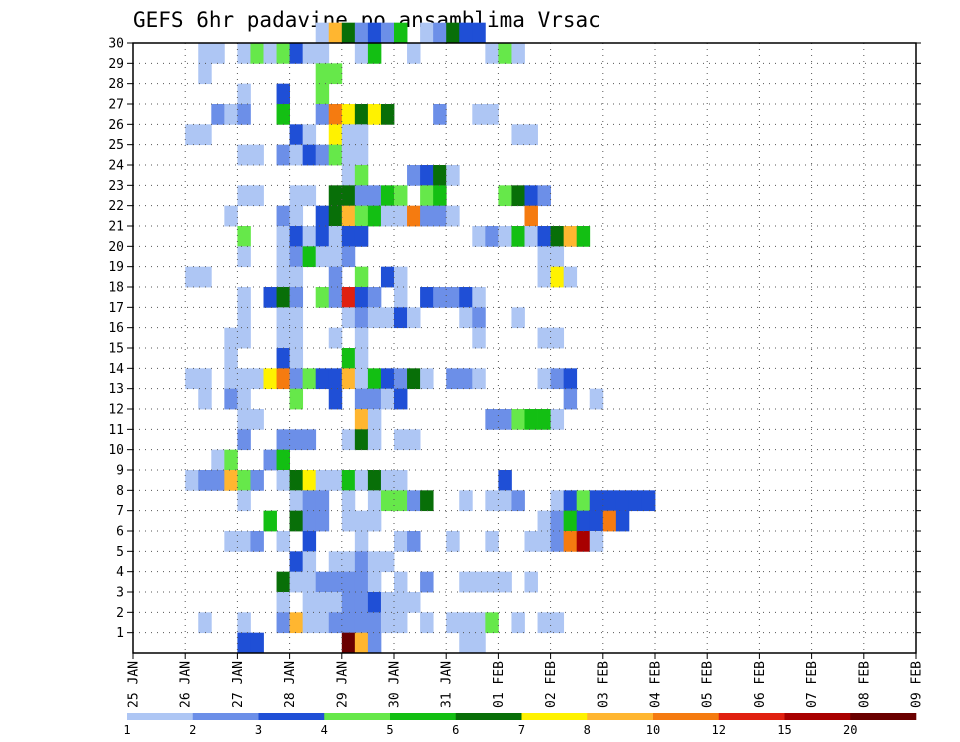  What do you see at coordinates (134, 684) in the screenshot?
I see `x-tick-label: 25 JAN` at bounding box center [134, 684].